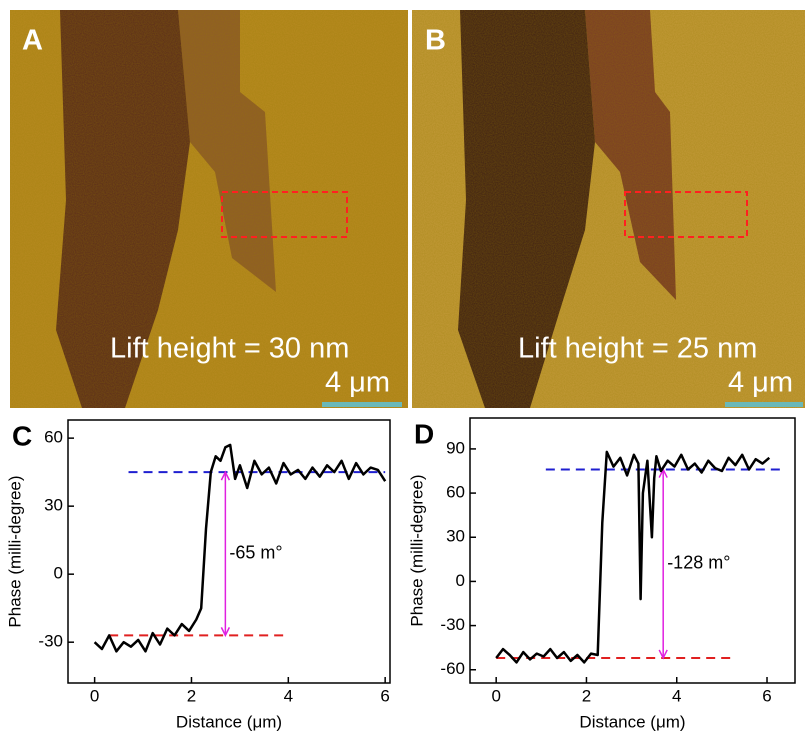  Describe the element at coordinates (435, 41) in the screenshot. I see `panel-label: B` at that location.